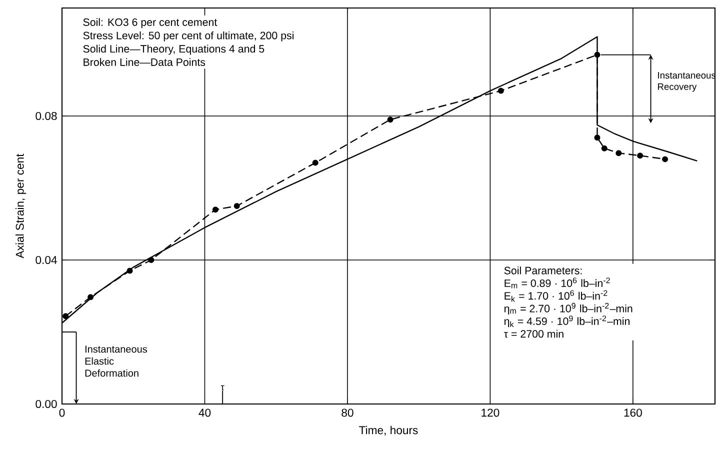 The height and width of the screenshot is (449, 719). Describe the element at coordinates (46, 116) in the screenshot. I see `y-tick-label: 0.08` at that location.